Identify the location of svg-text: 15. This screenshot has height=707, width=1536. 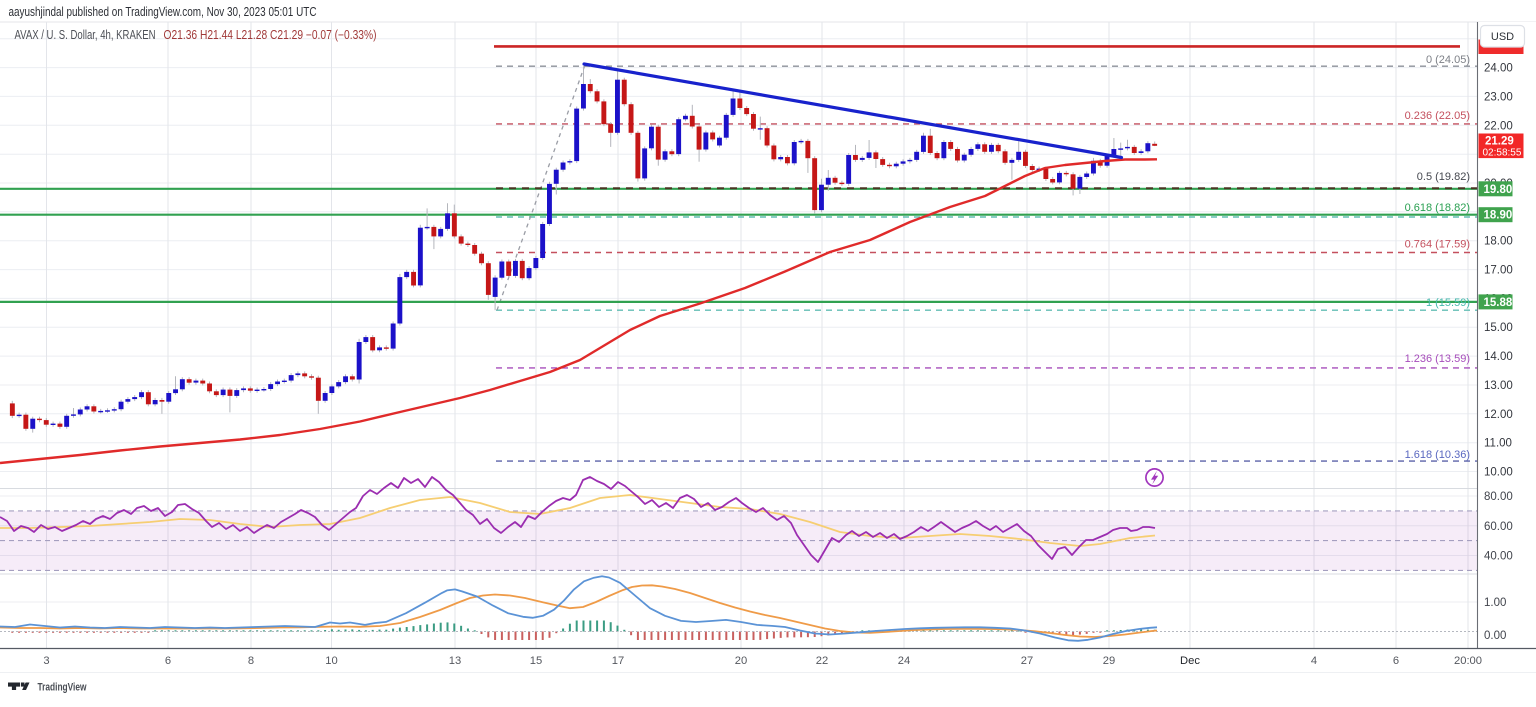
(536, 661).